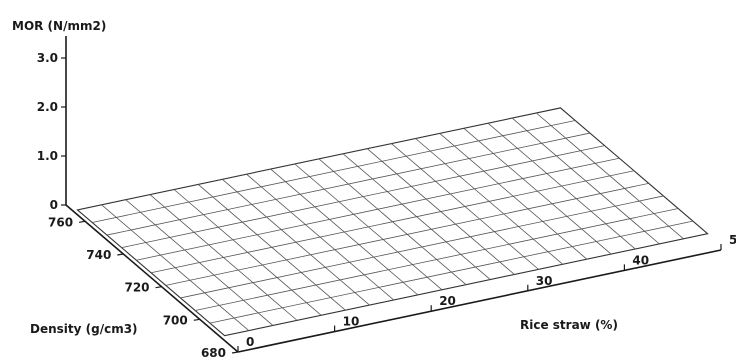  What do you see at coordinates (47, 156) in the screenshot?
I see `z-tick-label: 1.0` at bounding box center [47, 156].